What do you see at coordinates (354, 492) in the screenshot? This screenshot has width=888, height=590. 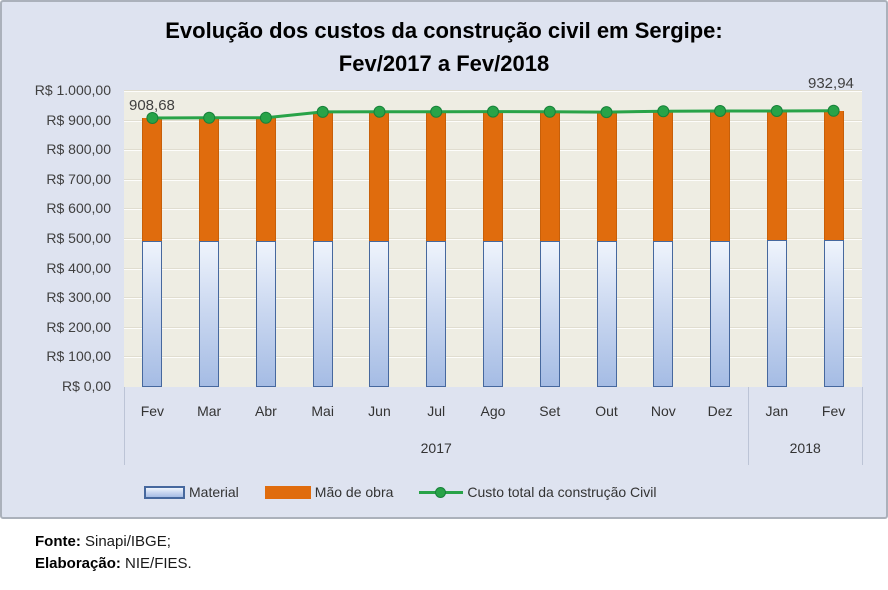 I see `legend-label-labor: Mão de obra` at bounding box center [354, 492].